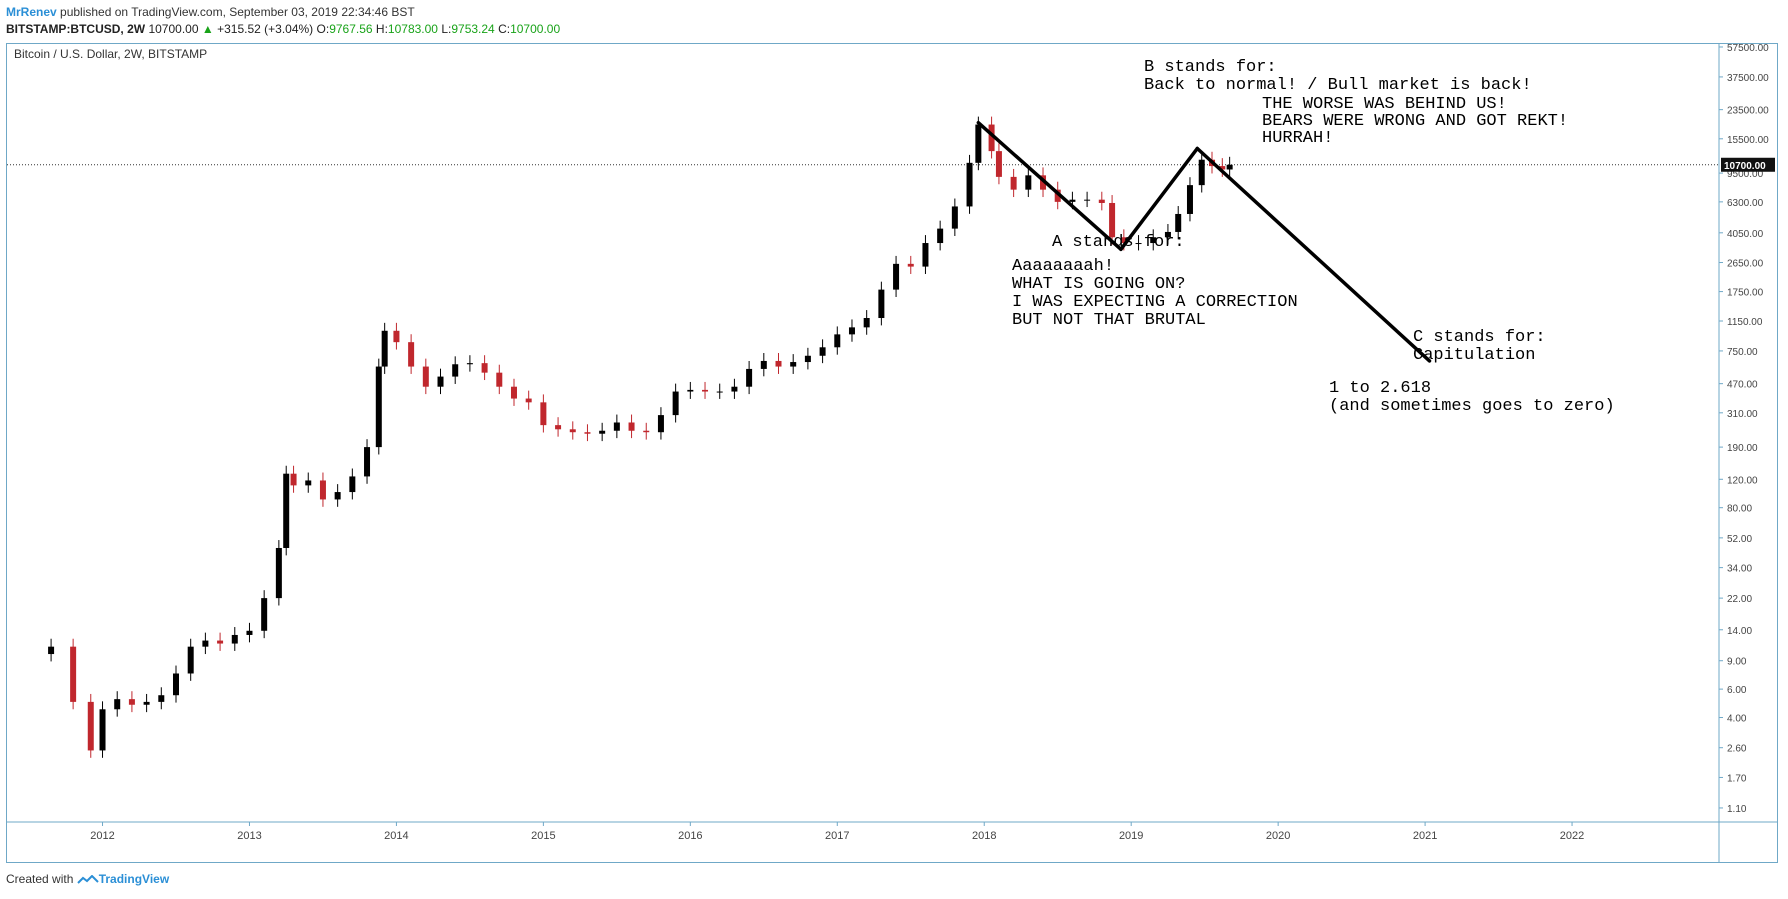 The height and width of the screenshot is (899, 1788). I want to click on y-tick-label: 6300.00, so click(1745, 203).